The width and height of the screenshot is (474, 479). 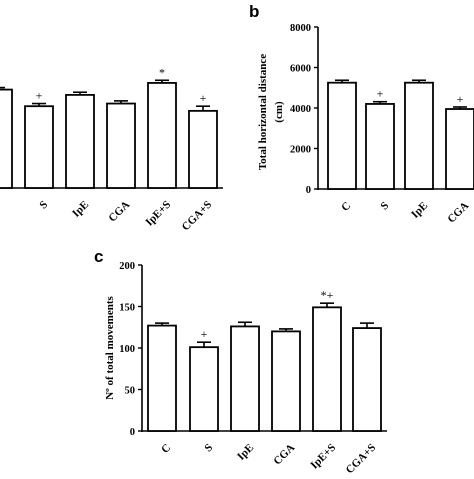 I want to click on y-tick-label: 2000, so click(x=300, y=150).